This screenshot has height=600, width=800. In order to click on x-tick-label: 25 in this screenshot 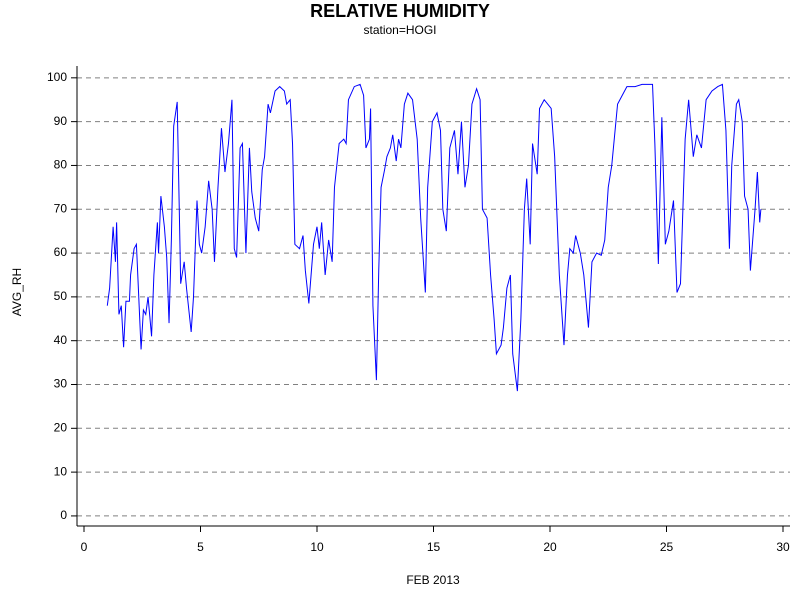, I will do `click(667, 547)`.